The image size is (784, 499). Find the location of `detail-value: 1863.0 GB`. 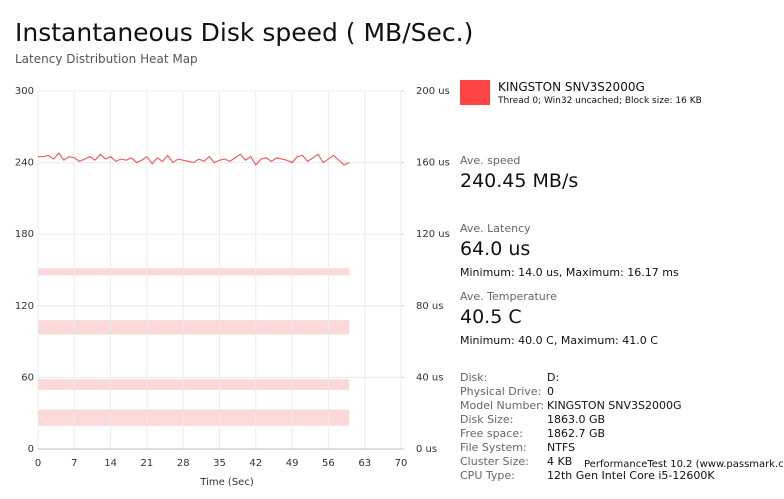

detail-value: 1863.0 GB is located at coordinates (576, 419).